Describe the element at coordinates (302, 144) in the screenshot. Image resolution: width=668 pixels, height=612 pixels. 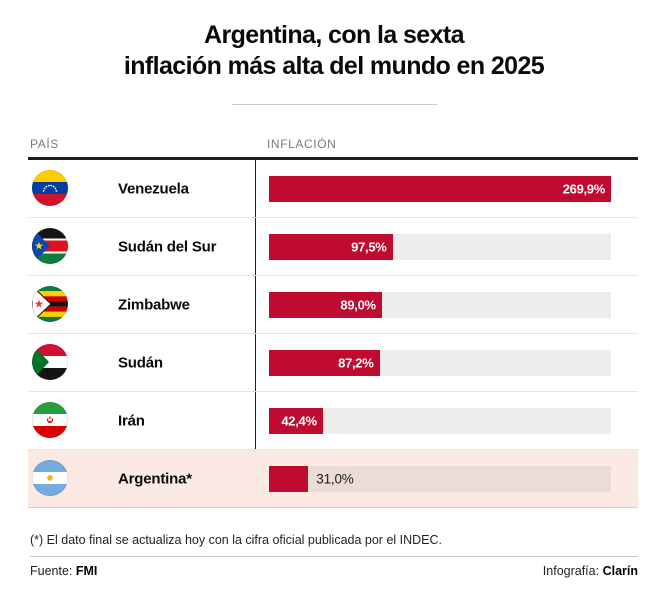
I see `column-header-inflation: INFLACIÓN` at that location.